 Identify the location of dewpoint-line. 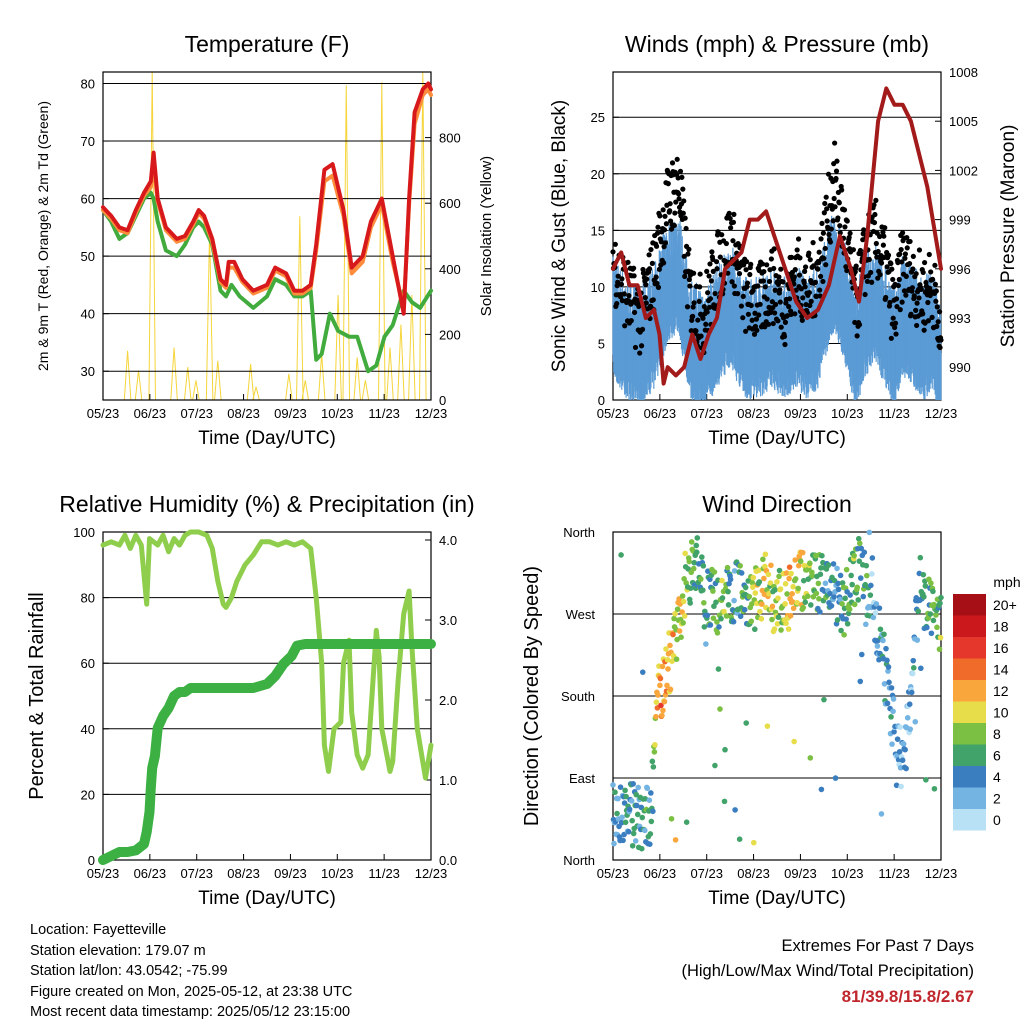
(267, 282).